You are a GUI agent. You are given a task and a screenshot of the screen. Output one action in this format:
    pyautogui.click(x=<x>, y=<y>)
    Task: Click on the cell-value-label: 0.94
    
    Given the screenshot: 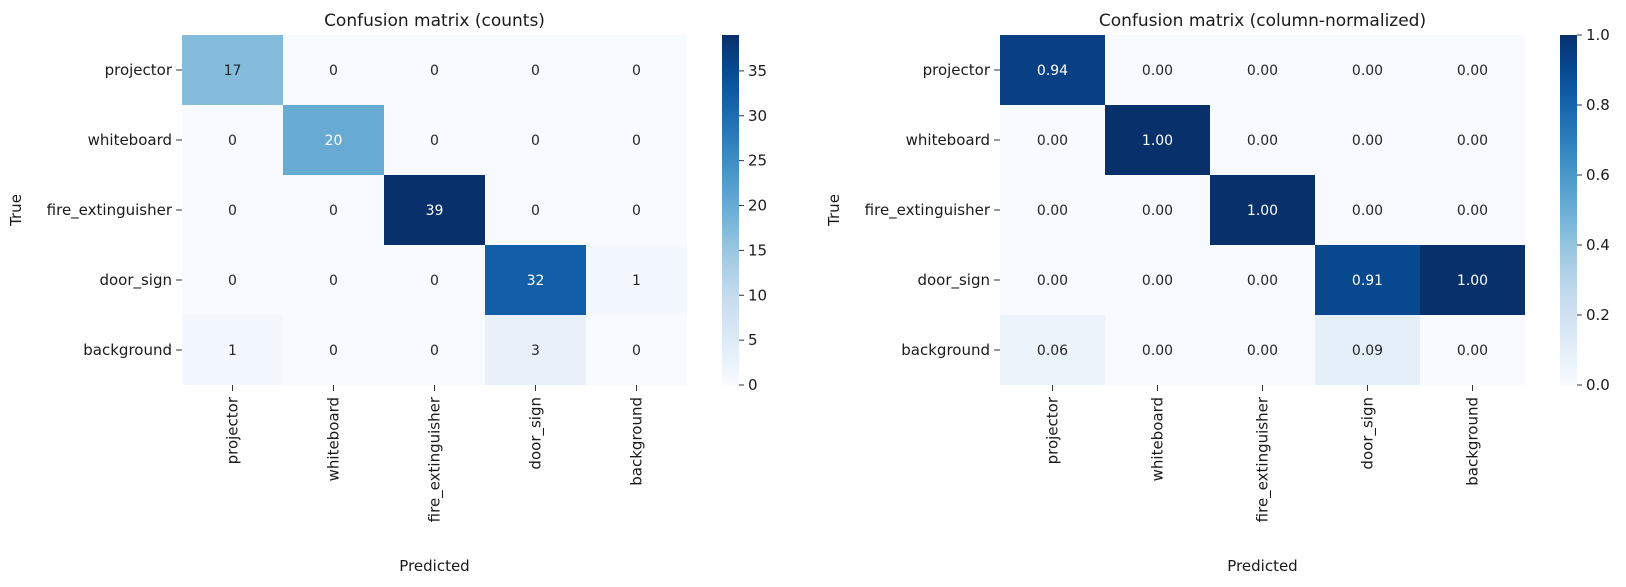 What is the action you would take?
    pyautogui.click(x=1052, y=71)
    